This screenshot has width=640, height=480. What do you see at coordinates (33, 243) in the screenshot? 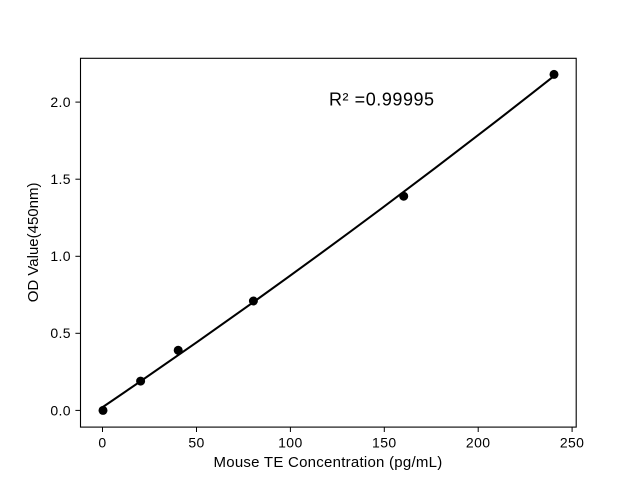
I see `svg-text: OD Value(450nm)` at bounding box center [33, 243].